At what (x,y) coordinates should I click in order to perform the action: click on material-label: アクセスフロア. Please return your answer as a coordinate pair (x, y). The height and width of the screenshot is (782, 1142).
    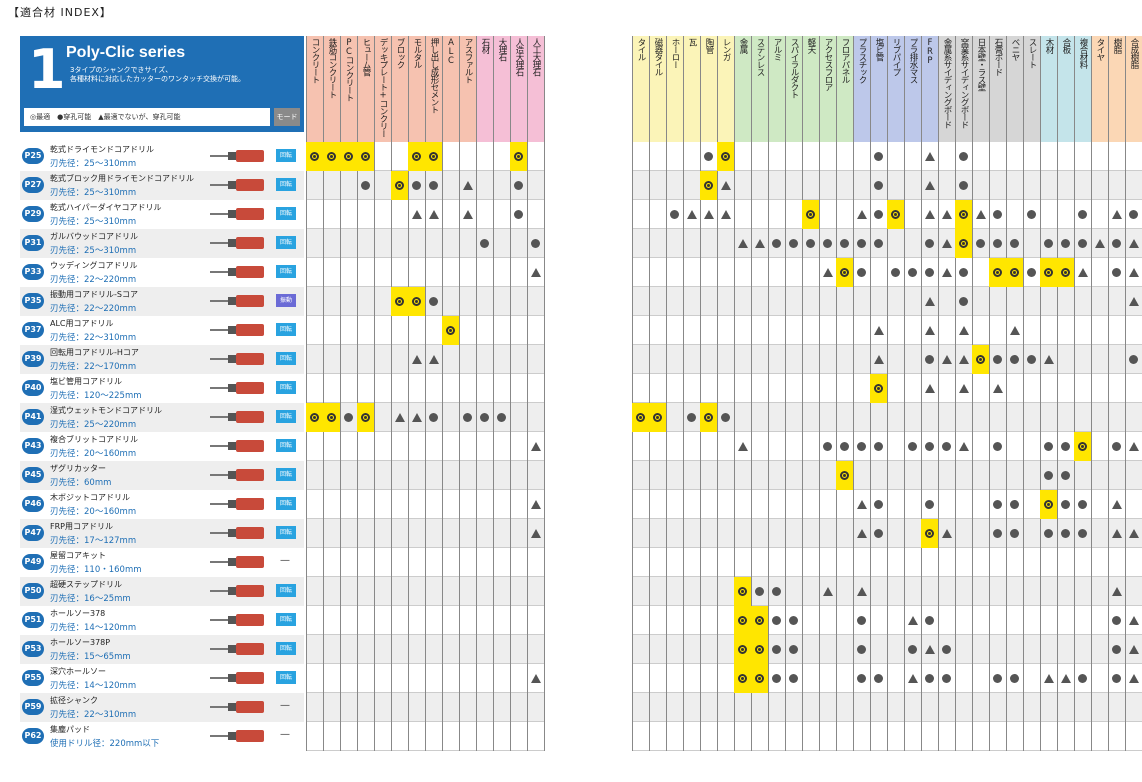
    Looking at the image, I should click on (828, 64).